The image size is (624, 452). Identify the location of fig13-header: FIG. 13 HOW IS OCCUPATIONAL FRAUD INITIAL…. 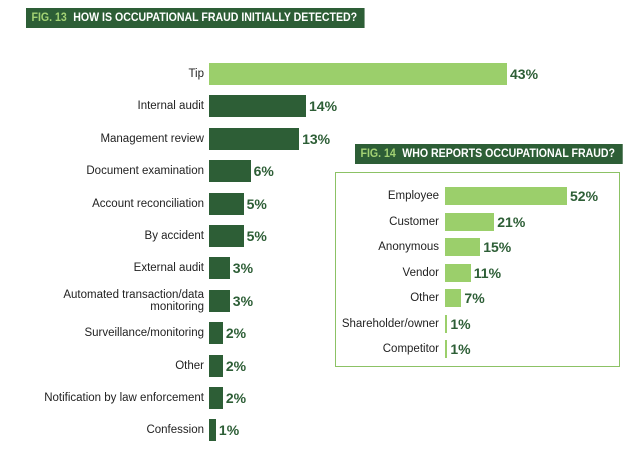
(195, 18).